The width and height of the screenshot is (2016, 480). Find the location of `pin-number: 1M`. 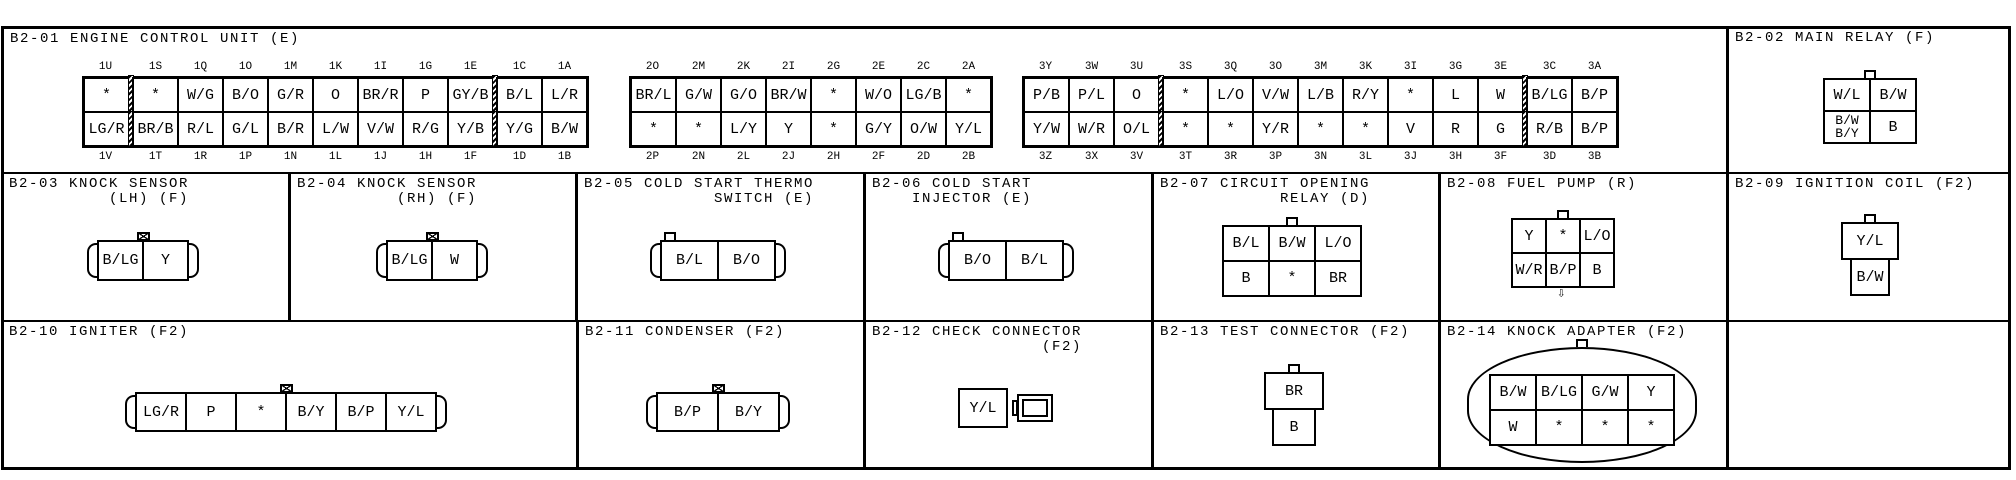

pin-number: 1M is located at coordinates (290, 67).